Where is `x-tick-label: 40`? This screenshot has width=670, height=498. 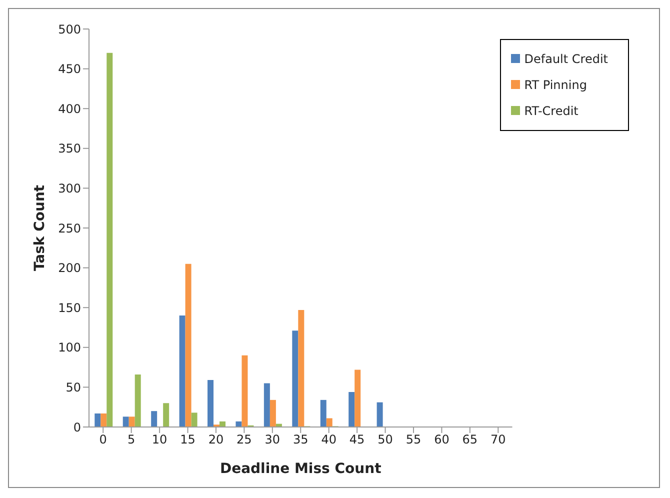
x-tick-label: 40 is located at coordinates (328, 439).